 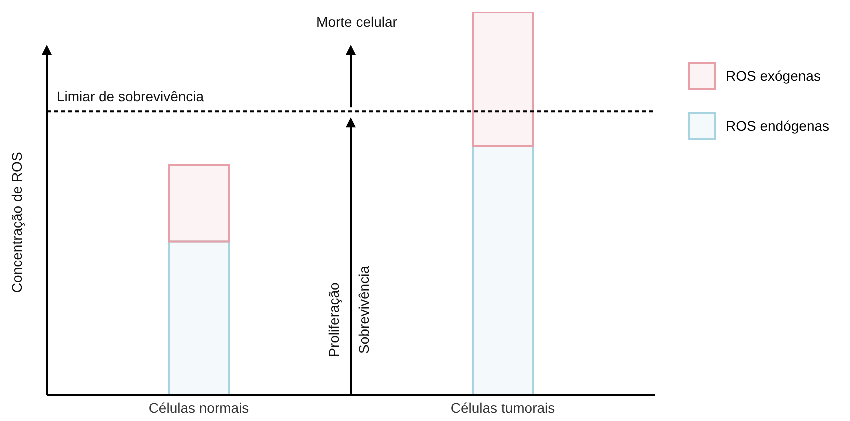 What do you see at coordinates (503, 408) in the screenshot?
I see `x-tick-label: Células tumorais` at bounding box center [503, 408].